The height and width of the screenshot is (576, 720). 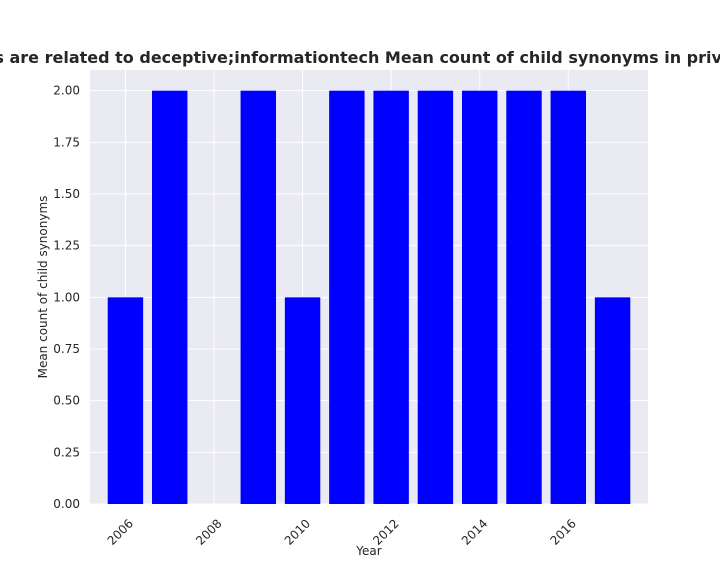 What do you see at coordinates (297, 531) in the screenshot?
I see `x-tick-label: 2010` at bounding box center [297, 531].